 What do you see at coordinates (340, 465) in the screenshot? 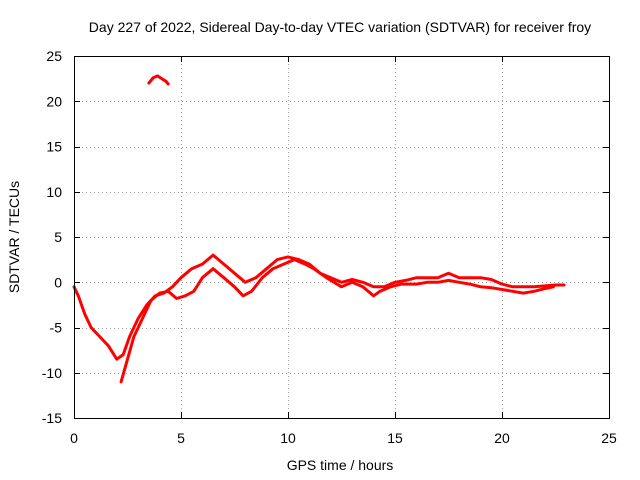
I see `x-axis-label: GPS time / hours` at bounding box center [340, 465].